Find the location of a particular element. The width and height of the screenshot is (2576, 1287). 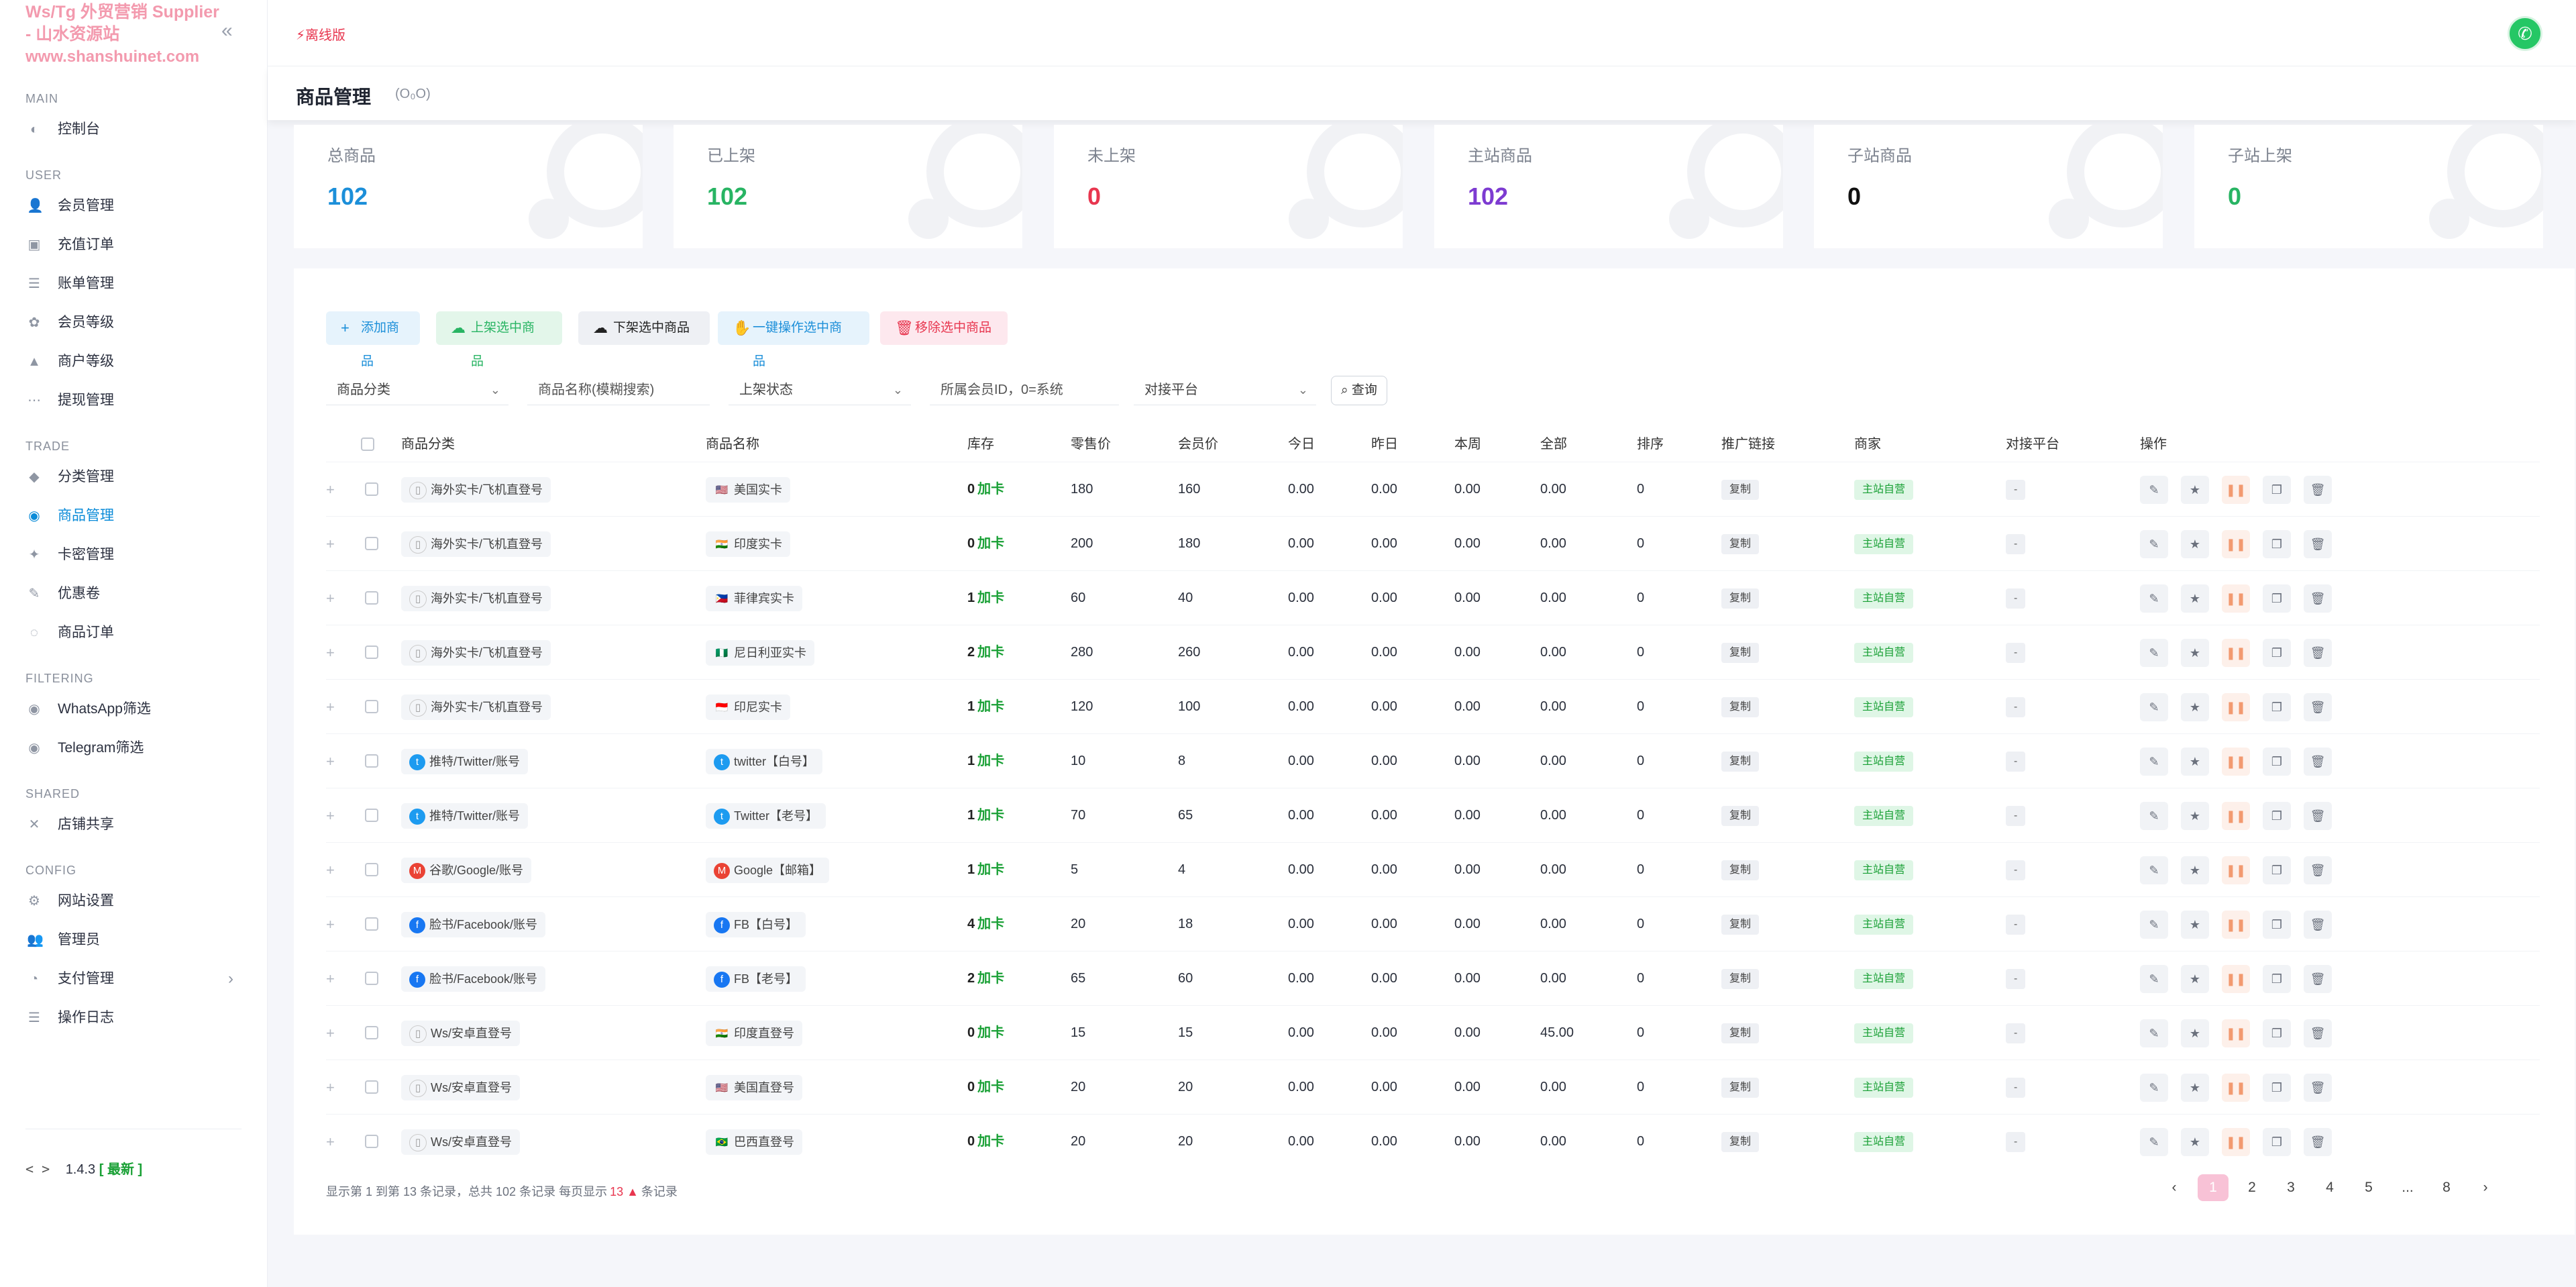

query-button: ⌕ 查询 is located at coordinates (1359, 391).